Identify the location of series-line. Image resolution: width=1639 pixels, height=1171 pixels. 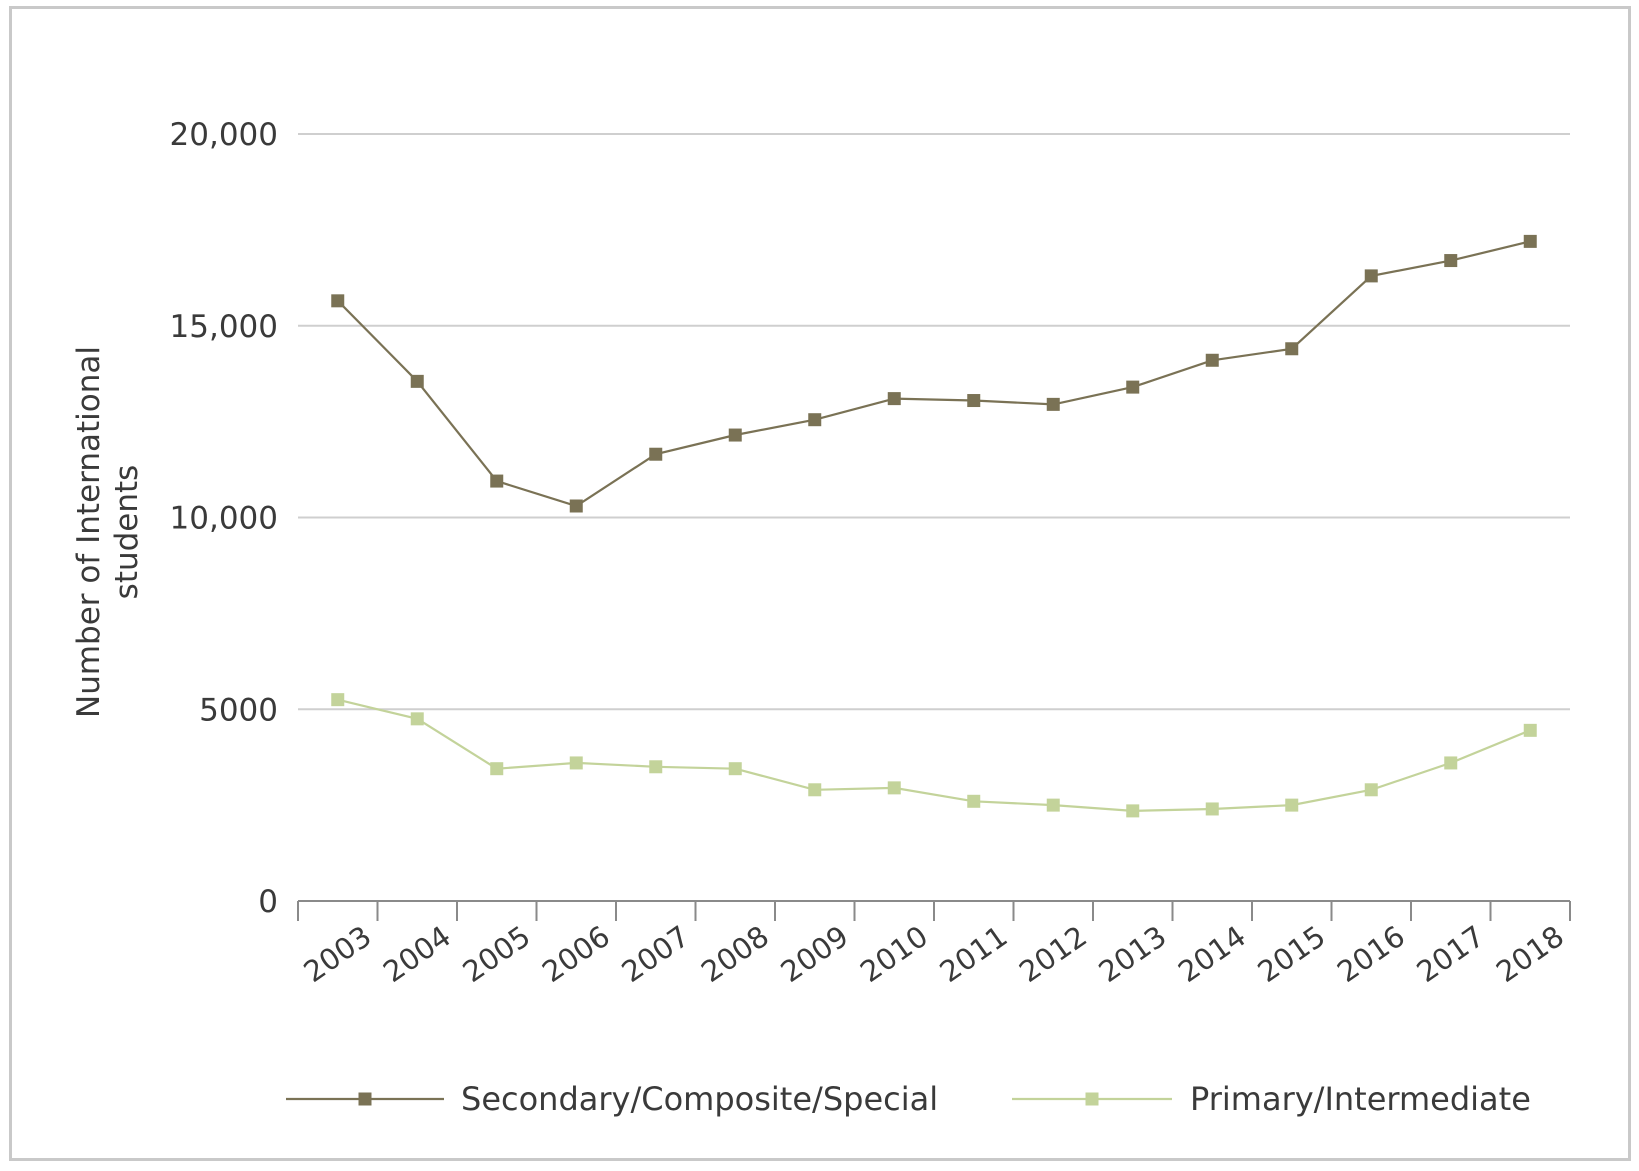
(934, 755).